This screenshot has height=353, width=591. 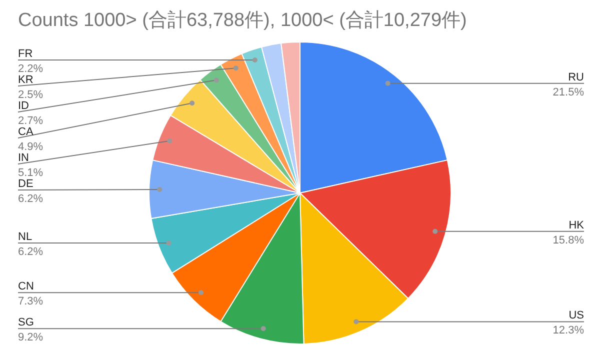 I want to click on data-label: 2.7%, so click(x=31, y=121).